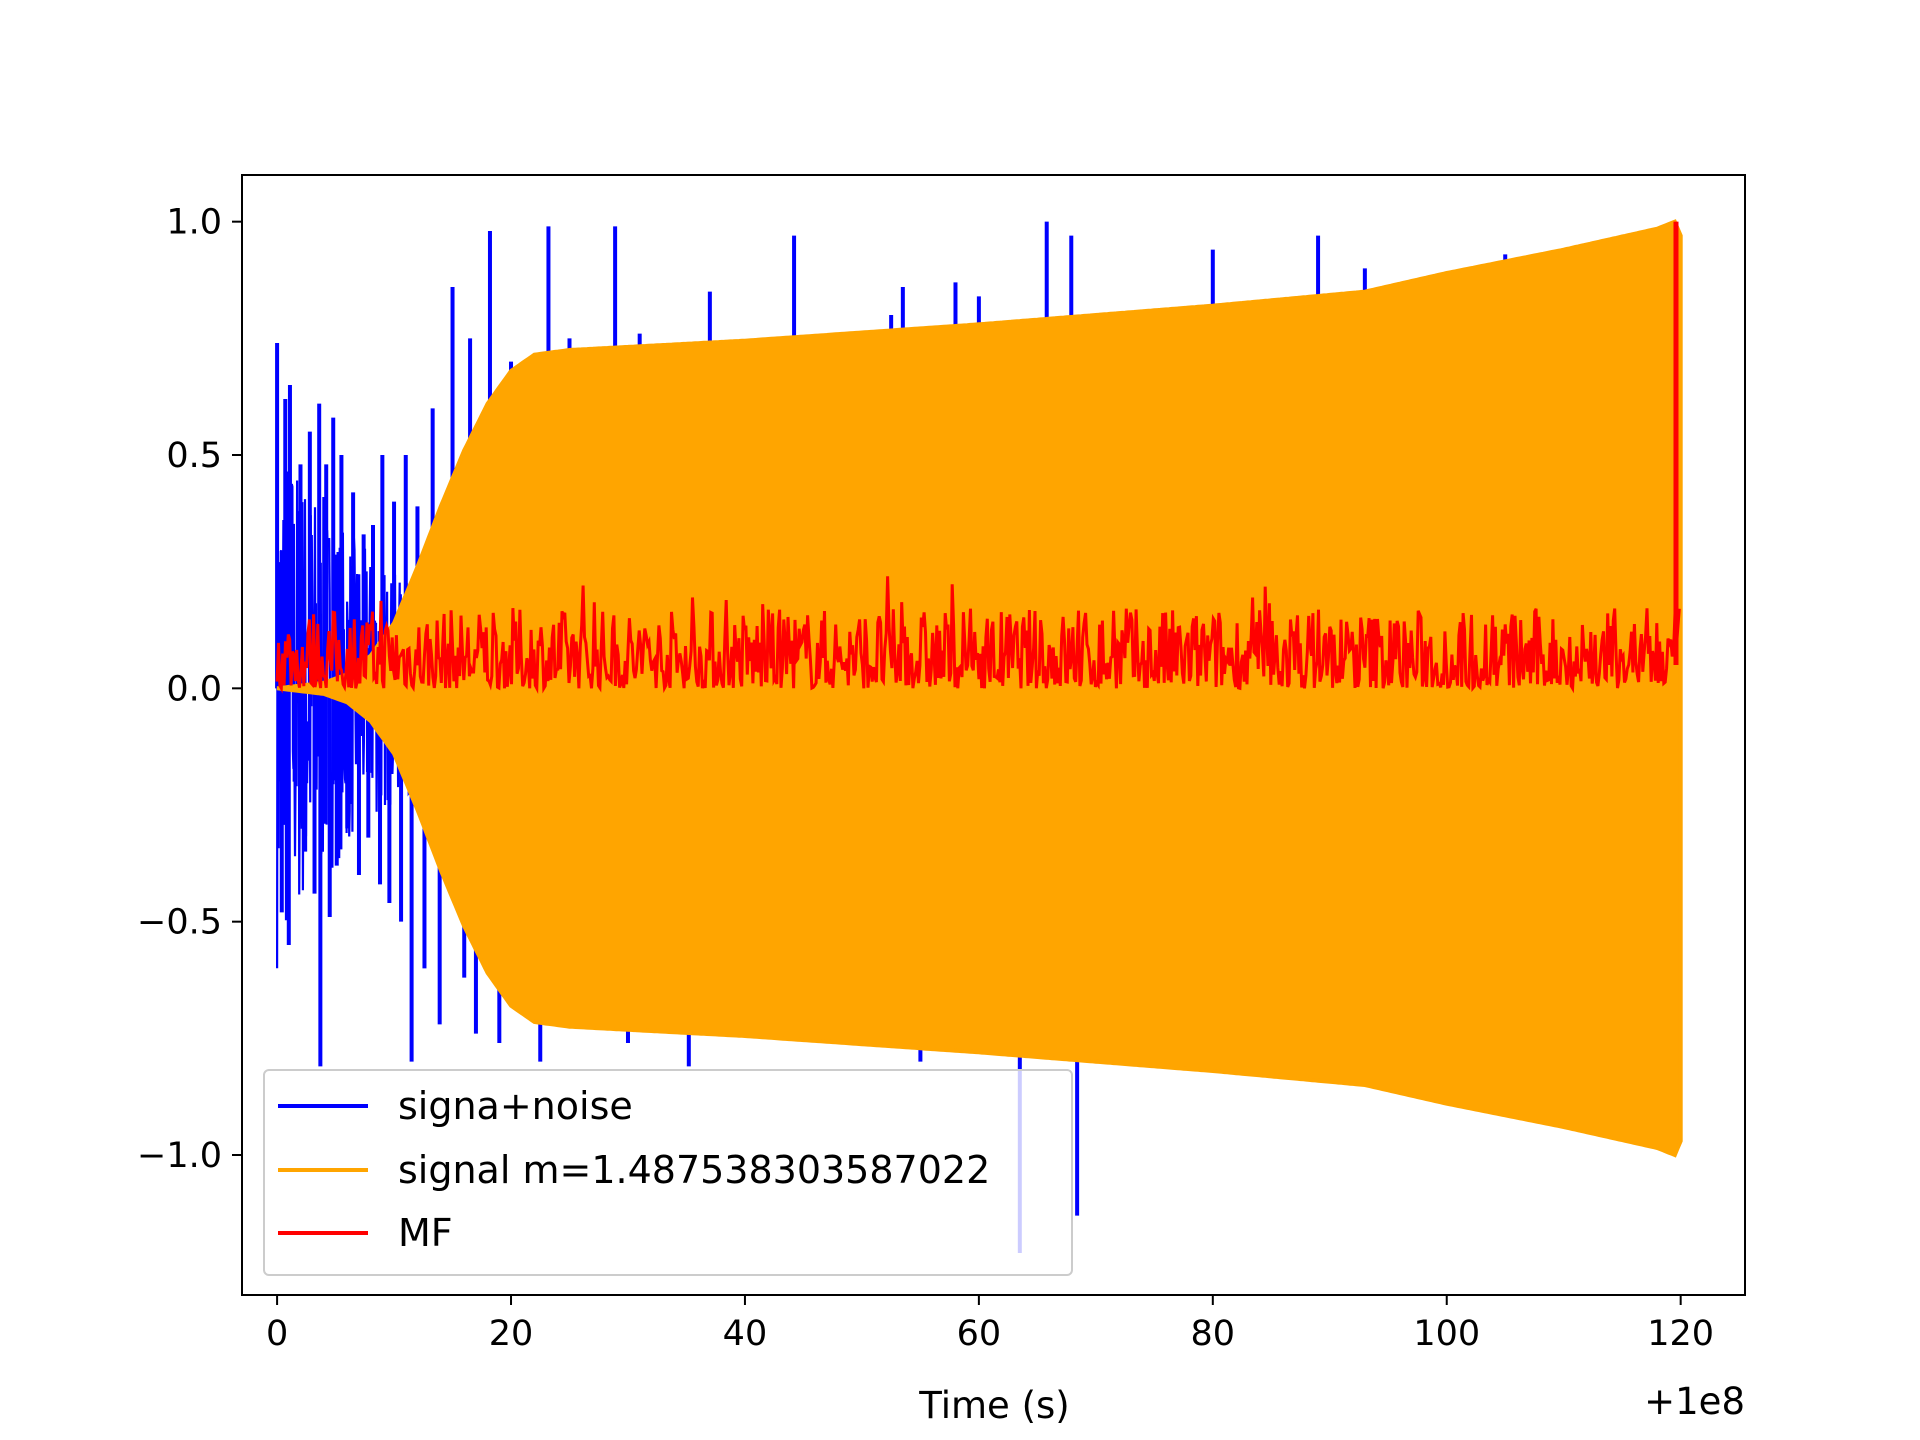 The height and width of the screenshot is (1440, 1920). I want to click on legend-label-signa-noise: signa+noise, so click(515, 1106).